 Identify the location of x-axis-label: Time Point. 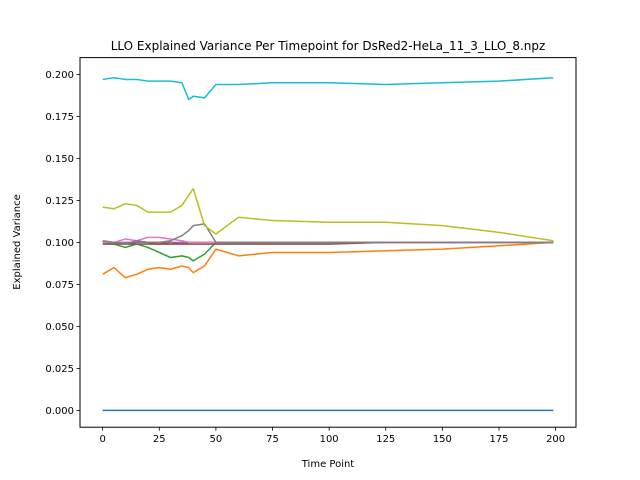
(328, 464).